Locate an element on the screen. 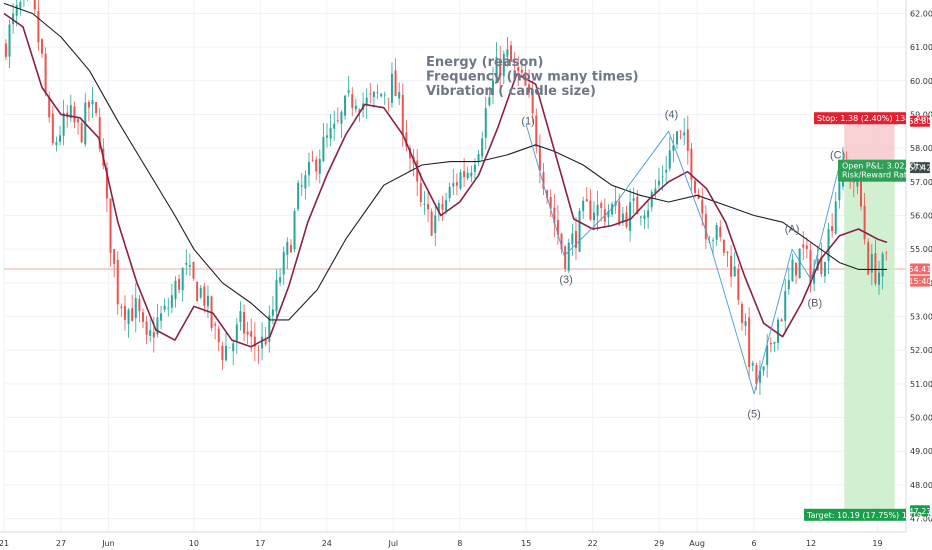 The width and height of the screenshot is (932, 550). annotation-line: Vibration ( candle size) is located at coordinates (511, 91).